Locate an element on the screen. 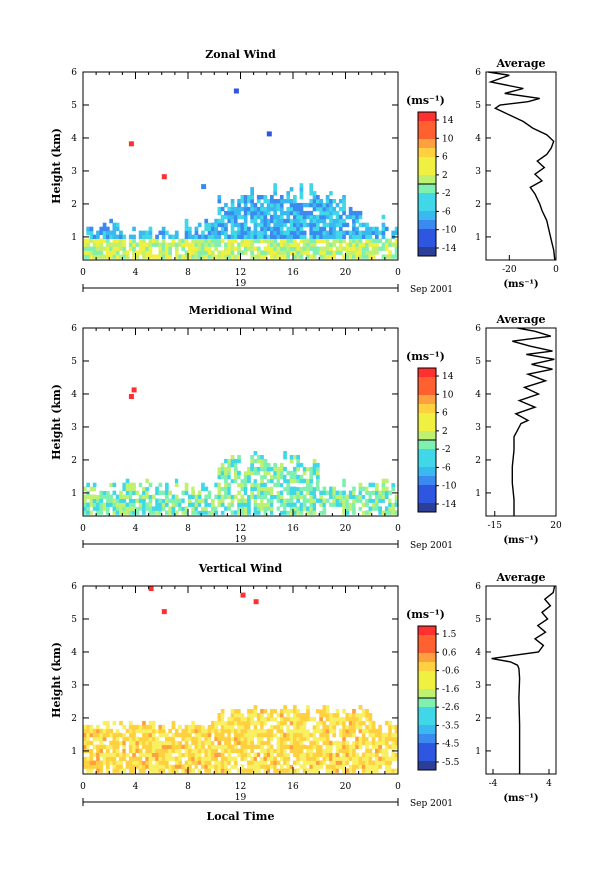 Image resolution: width=612 pixels, height=873 pixels. colorbar-tick-label: 1.5 is located at coordinates (449, 635).